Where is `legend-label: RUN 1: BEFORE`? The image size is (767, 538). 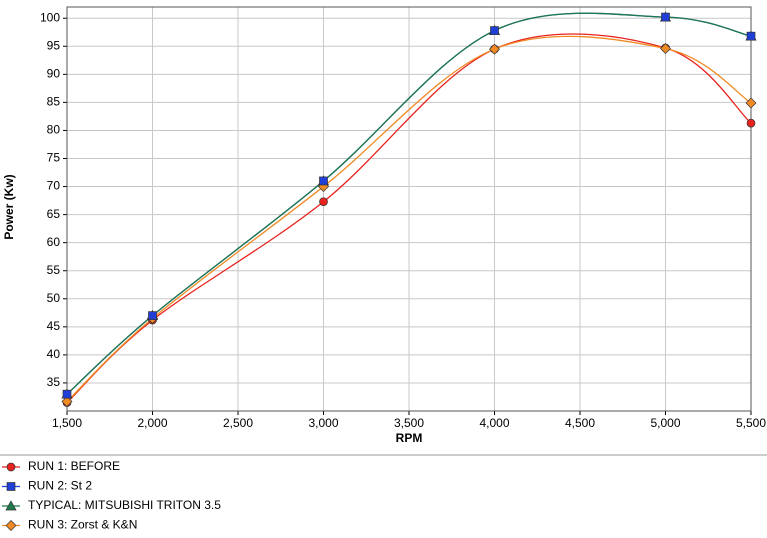 legend-label: RUN 1: BEFORE is located at coordinates (74, 466).